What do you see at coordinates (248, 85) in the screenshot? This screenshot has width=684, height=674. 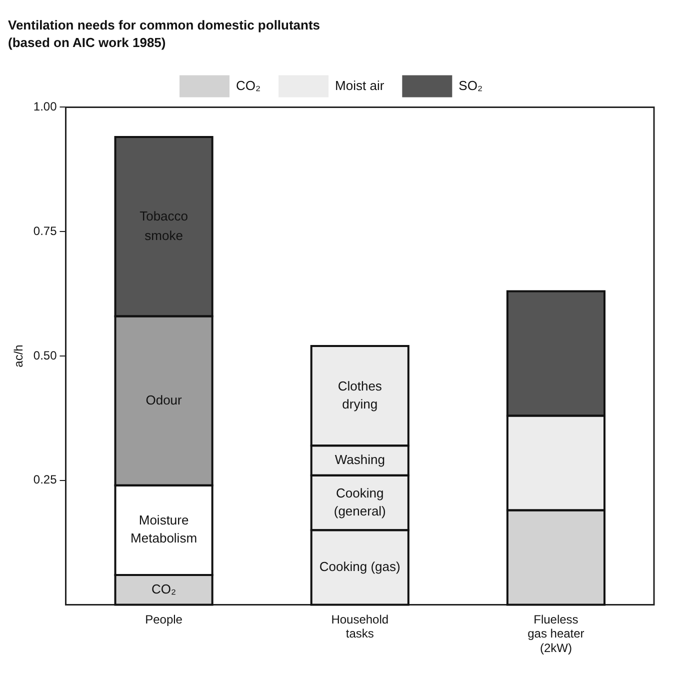 I see `legend-label: CO₂` at bounding box center [248, 85].